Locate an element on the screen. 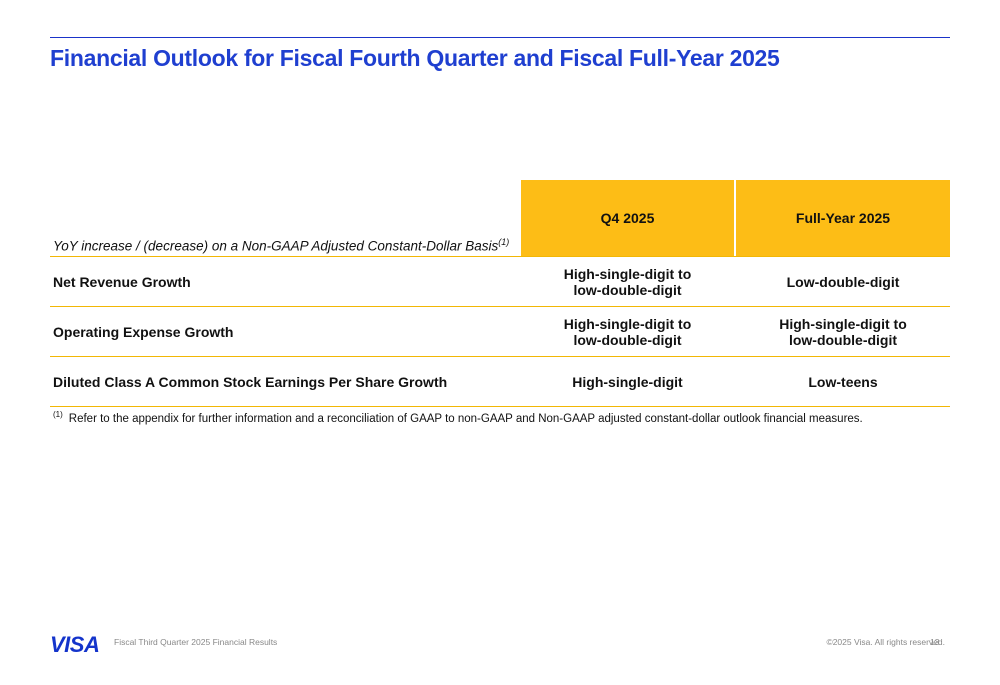  basis-footnote-marker: (1) is located at coordinates (504, 241).